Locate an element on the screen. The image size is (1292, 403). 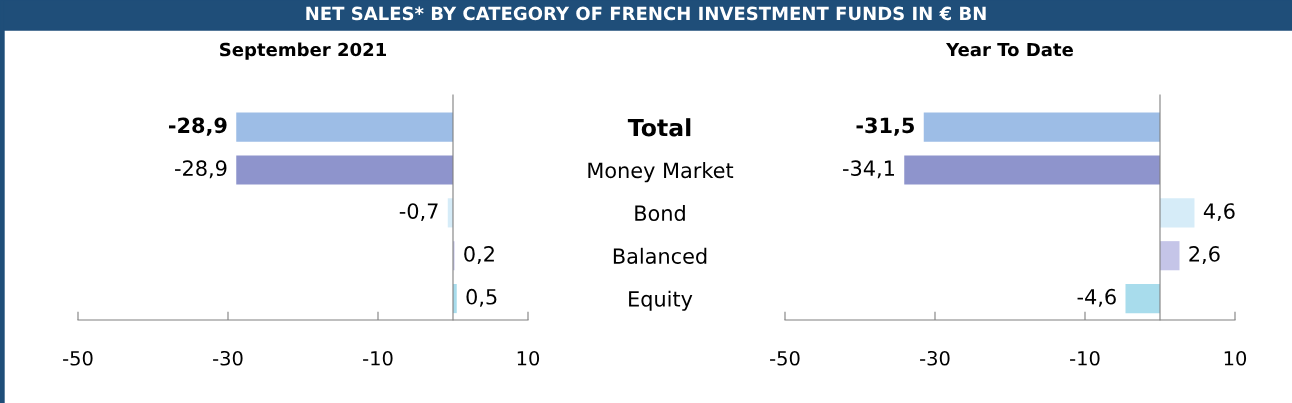
data-label: -0,7 is located at coordinates (418, 212).